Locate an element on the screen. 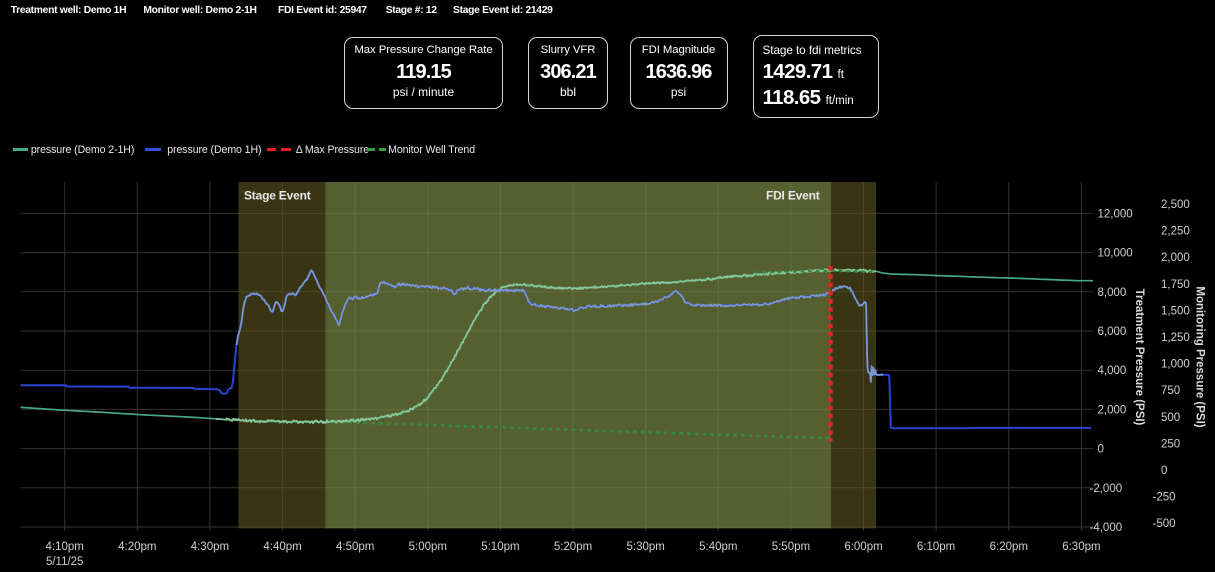 The width and height of the screenshot is (1215, 572). svg-text: 5:30pm is located at coordinates (646, 547).